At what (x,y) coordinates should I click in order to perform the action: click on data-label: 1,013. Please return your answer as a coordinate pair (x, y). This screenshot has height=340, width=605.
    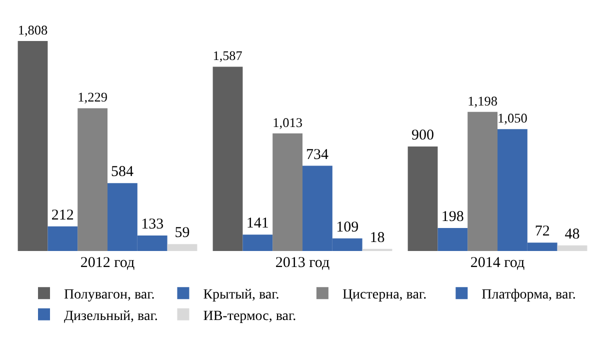
    Looking at the image, I should click on (287, 122).